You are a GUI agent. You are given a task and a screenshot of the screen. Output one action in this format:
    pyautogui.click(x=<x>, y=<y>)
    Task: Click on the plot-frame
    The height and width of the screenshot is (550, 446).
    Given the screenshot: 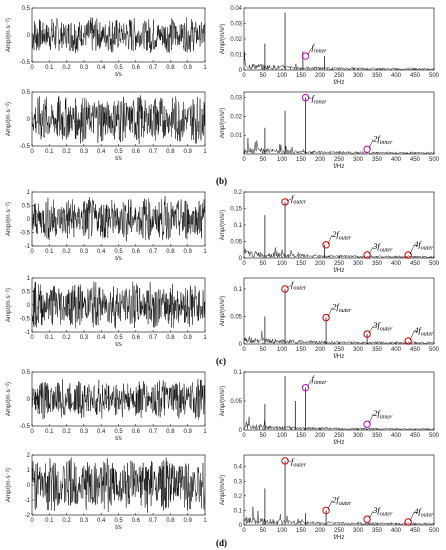 What is the action you would take?
    pyautogui.click(x=118, y=219)
    